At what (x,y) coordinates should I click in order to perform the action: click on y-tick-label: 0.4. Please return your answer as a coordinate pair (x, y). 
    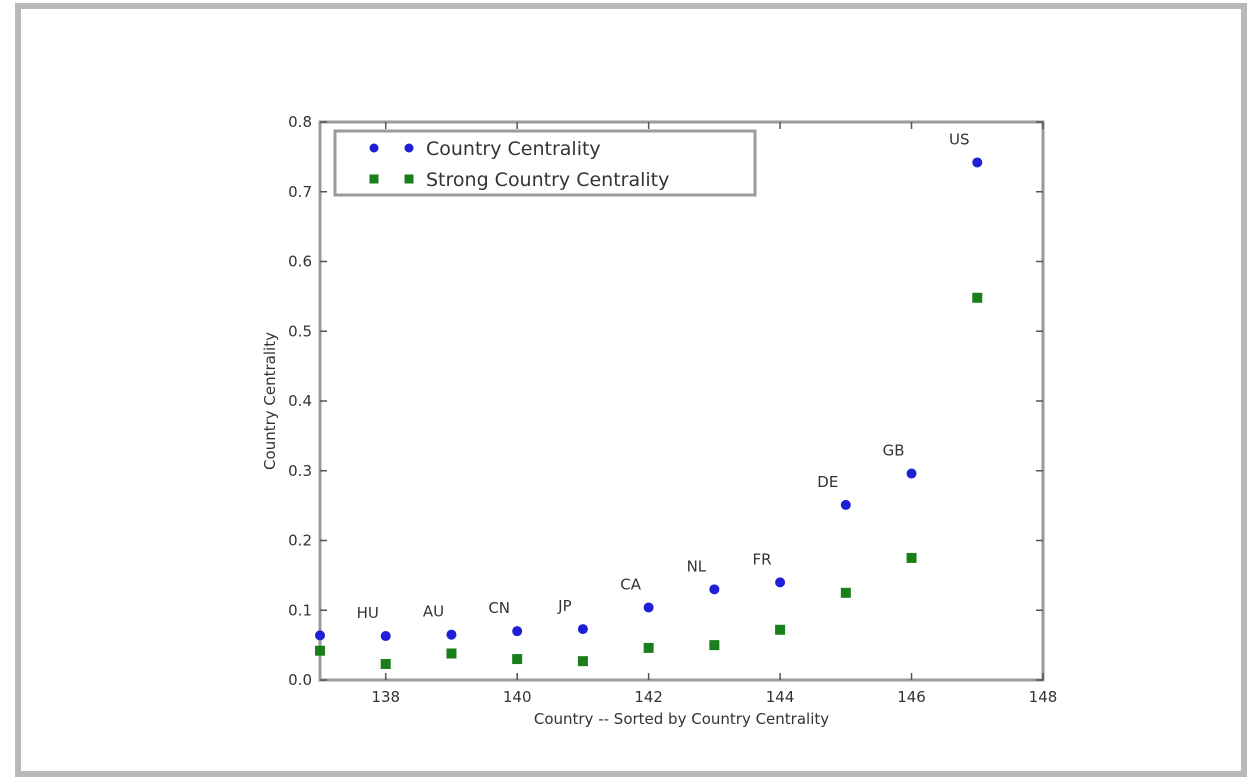
    Looking at the image, I should click on (300, 401).